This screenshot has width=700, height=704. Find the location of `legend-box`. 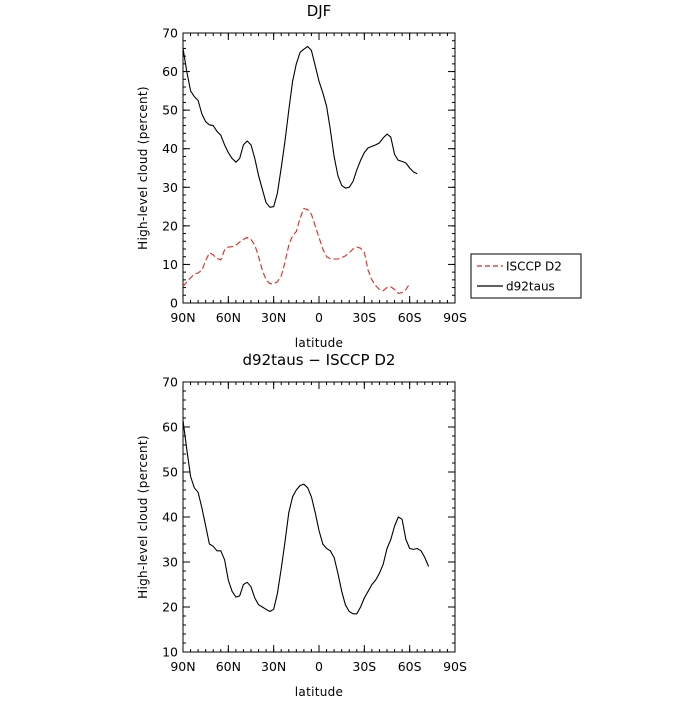

legend-box is located at coordinates (526, 276).